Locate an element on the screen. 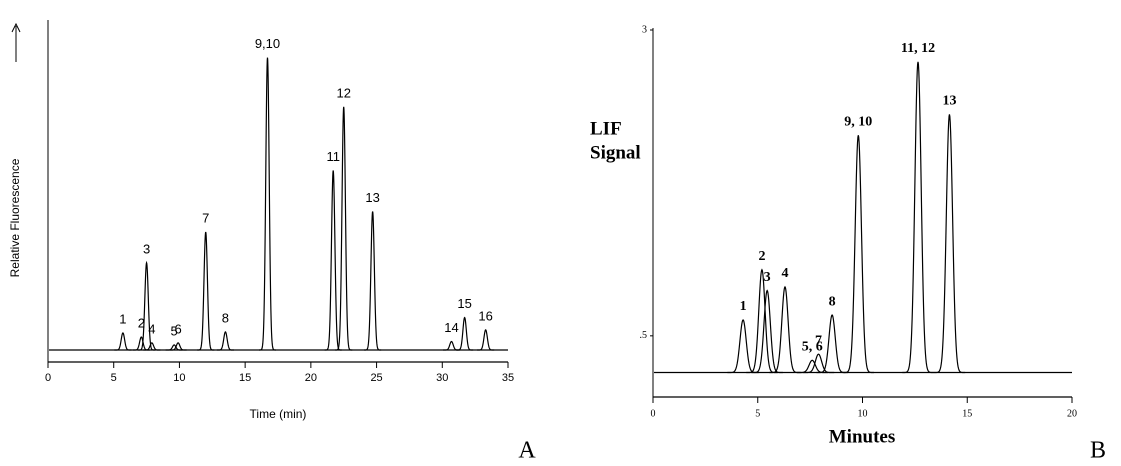  x-axis-label: Minutes is located at coordinates (862, 436).